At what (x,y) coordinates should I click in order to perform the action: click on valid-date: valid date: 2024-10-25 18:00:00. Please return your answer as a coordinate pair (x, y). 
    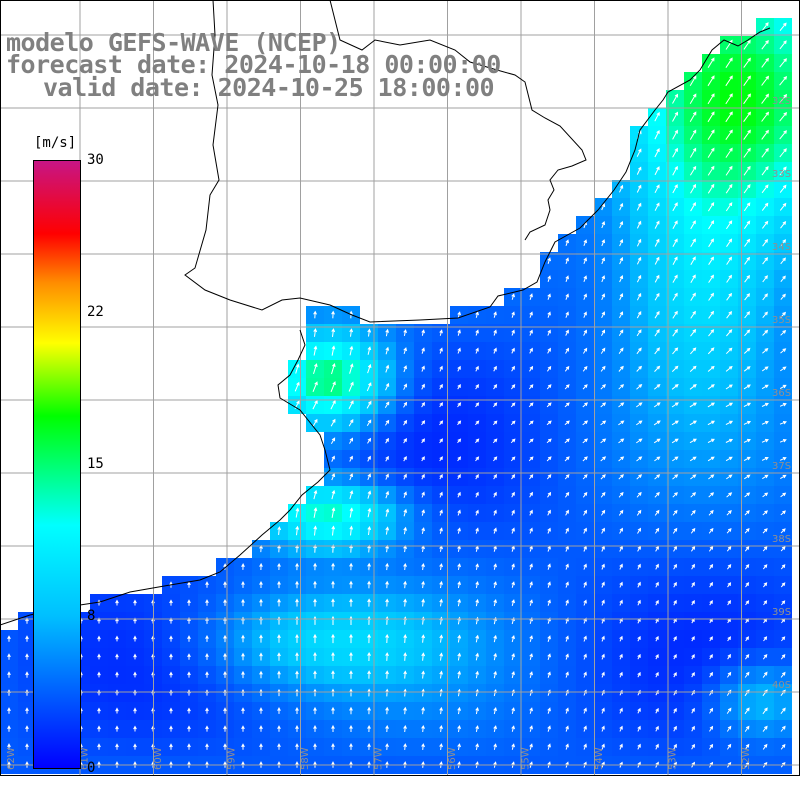
    Looking at the image, I should click on (269, 87).